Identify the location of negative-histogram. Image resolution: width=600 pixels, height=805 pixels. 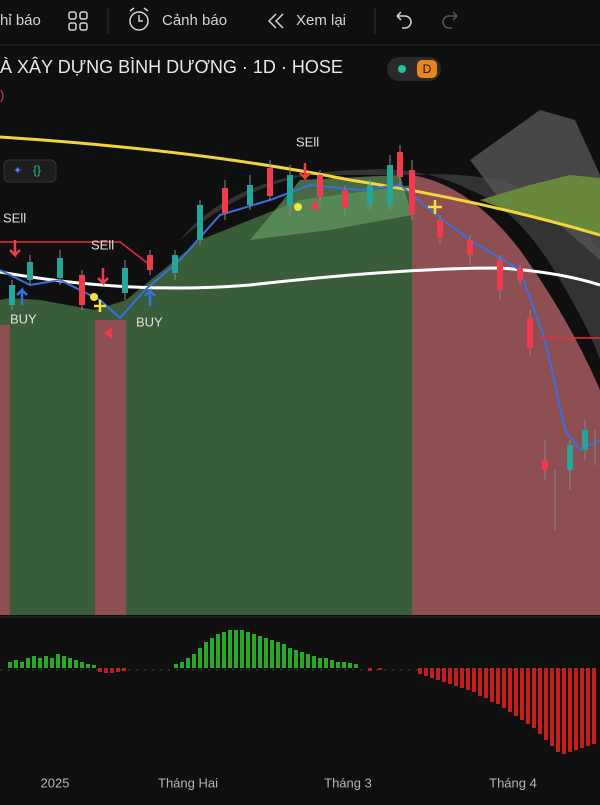
(347, 711).